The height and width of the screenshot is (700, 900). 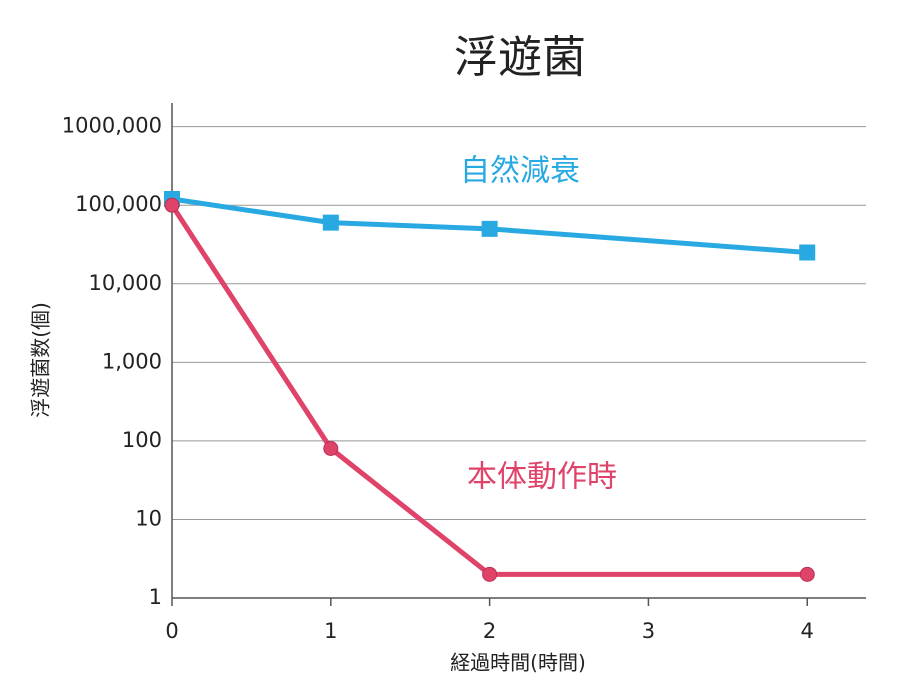 What do you see at coordinates (148, 518) in the screenshot?
I see `y-tick-label: 10` at bounding box center [148, 518].